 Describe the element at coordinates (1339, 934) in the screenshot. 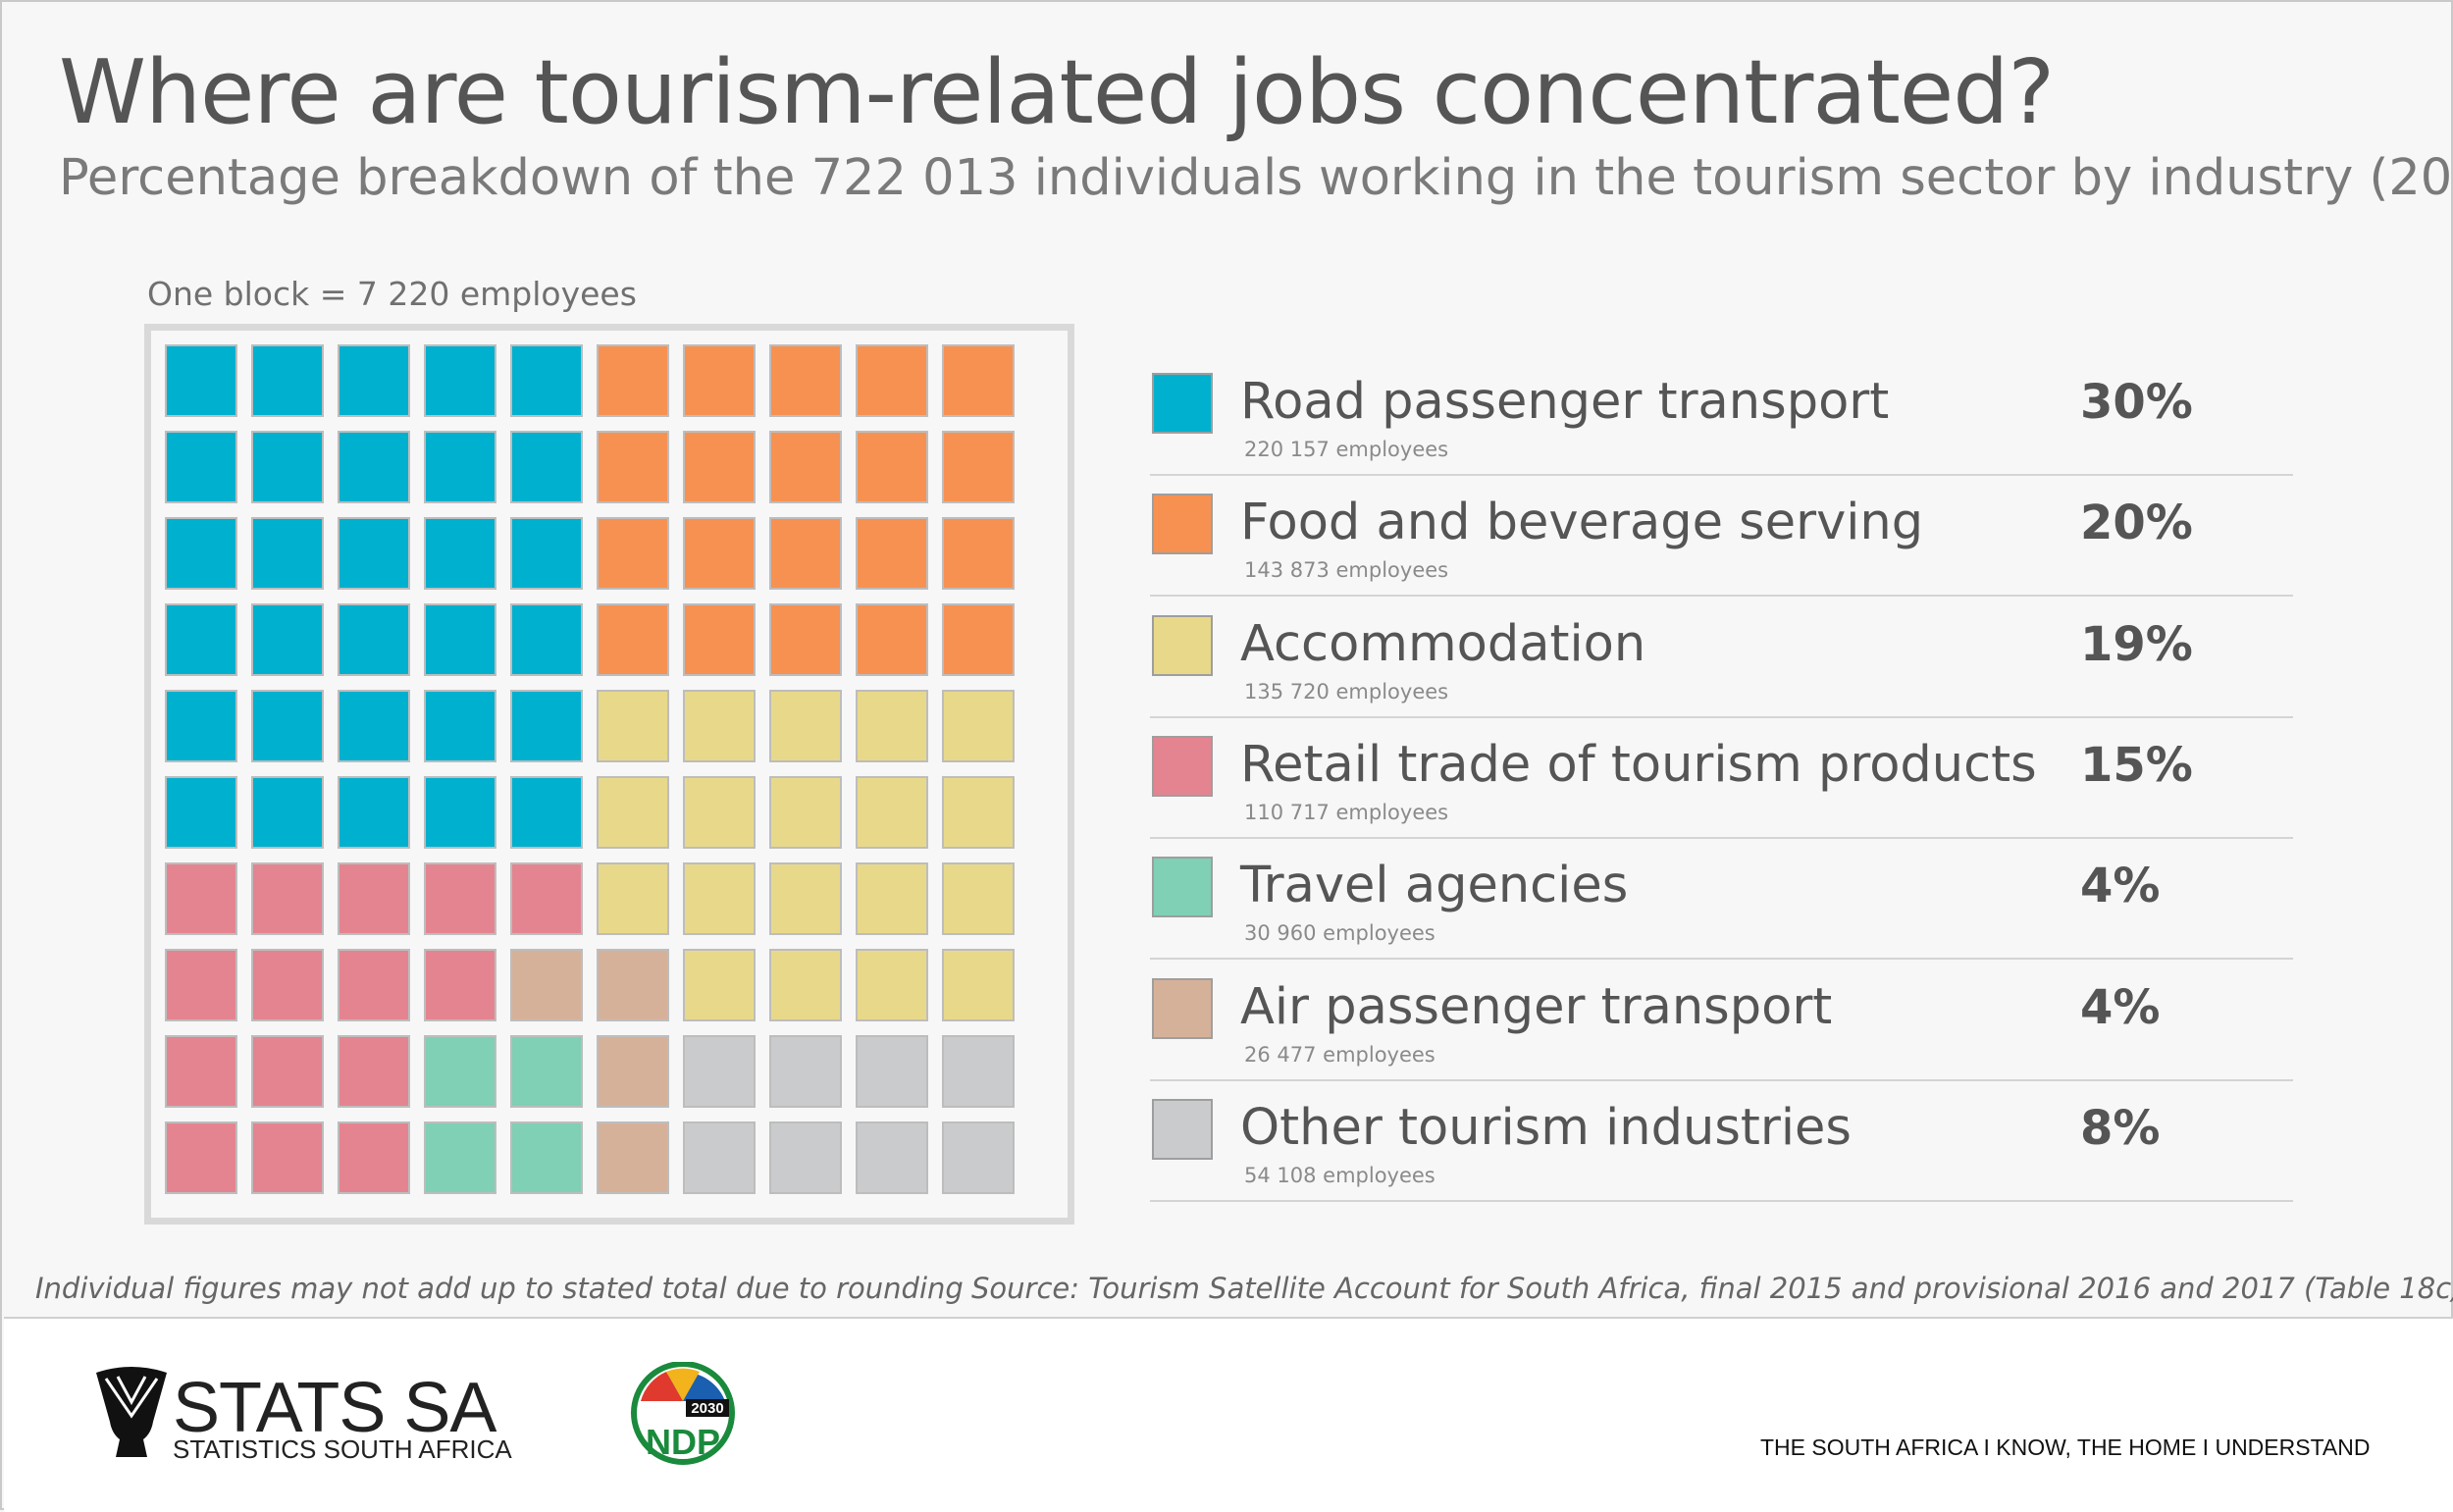

I see `legend-employee-count: 30 960 employees` at that location.